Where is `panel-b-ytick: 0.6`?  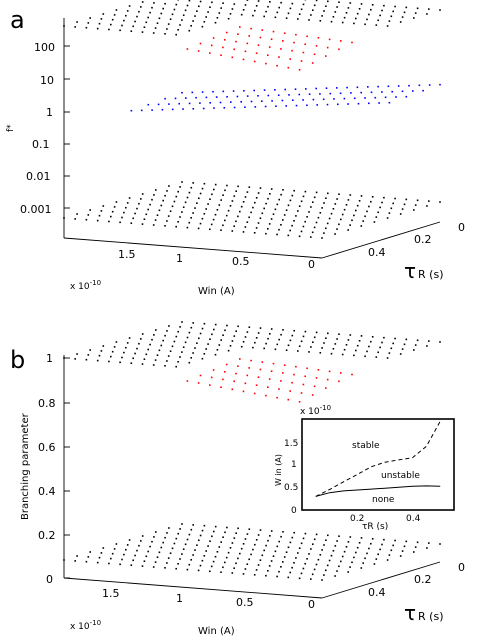
panel-b-ytick: 0.6 is located at coordinates (47, 447).